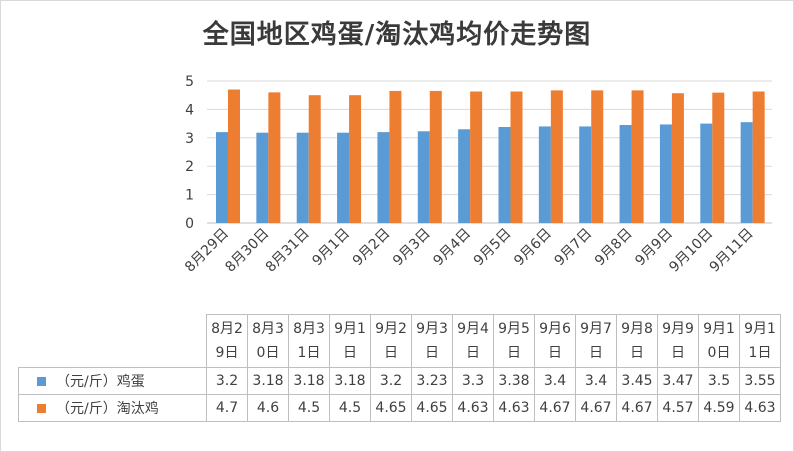 The image size is (794, 452). I want to click on x-tick-label: 8月31日, so click(288, 251).